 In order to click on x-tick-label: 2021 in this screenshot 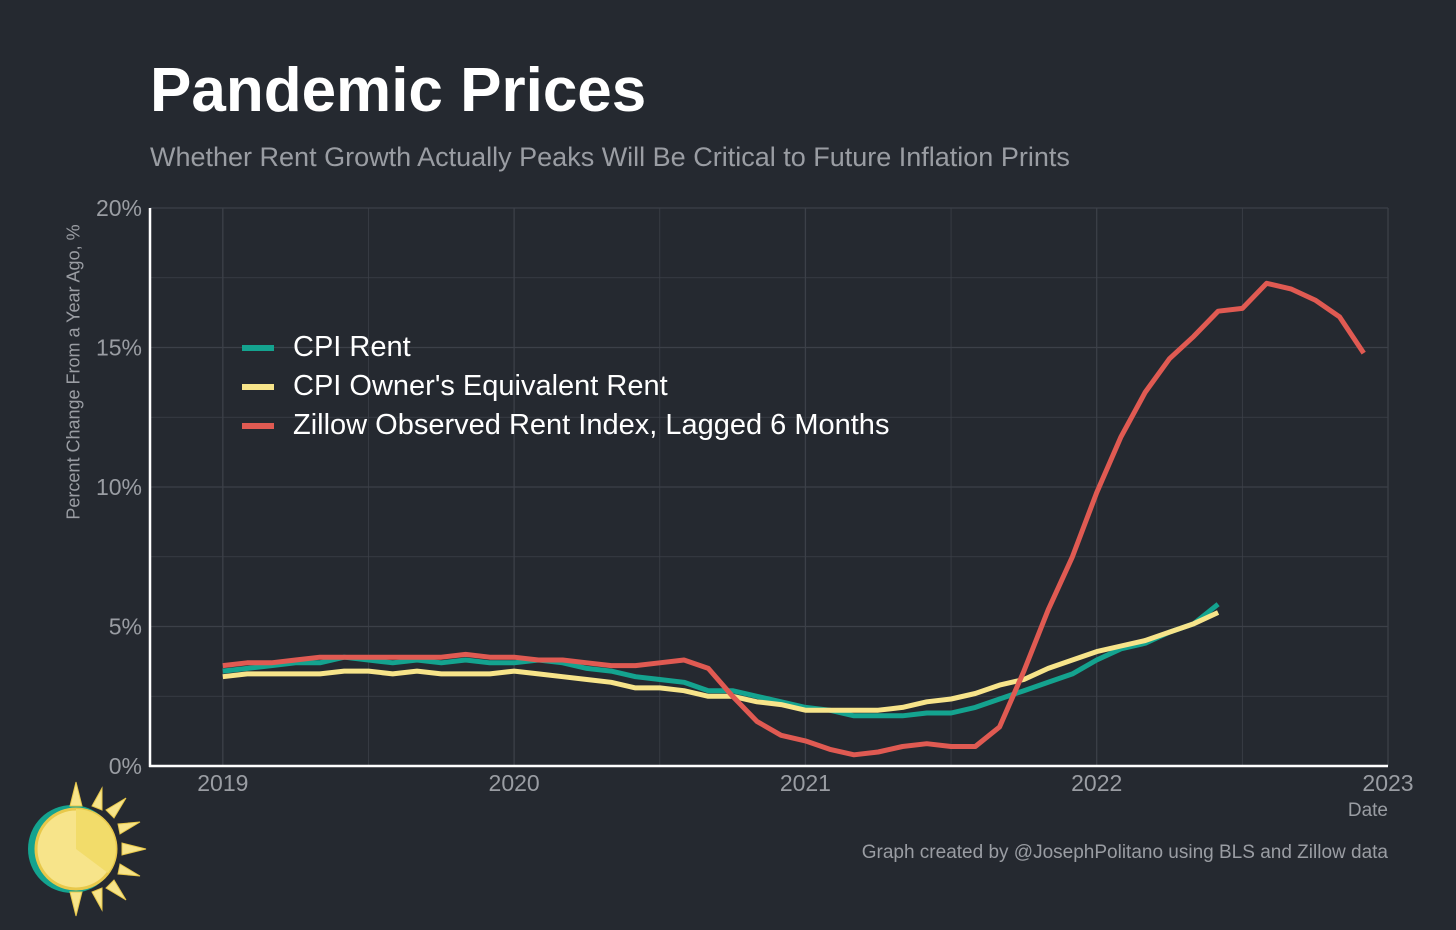, I will do `click(805, 783)`.